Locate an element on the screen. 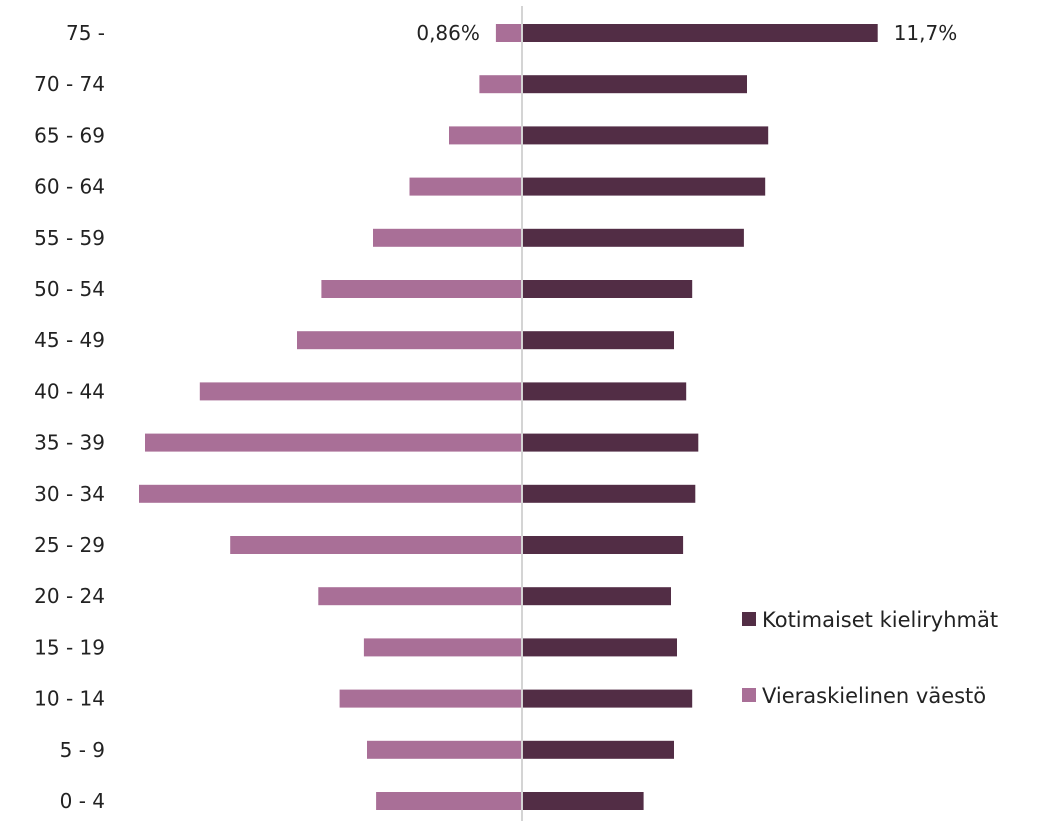 The image size is (1043, 821). data-label-vieraskielinen-v-est-75: 0,86% is located at coordinates (448, 33).